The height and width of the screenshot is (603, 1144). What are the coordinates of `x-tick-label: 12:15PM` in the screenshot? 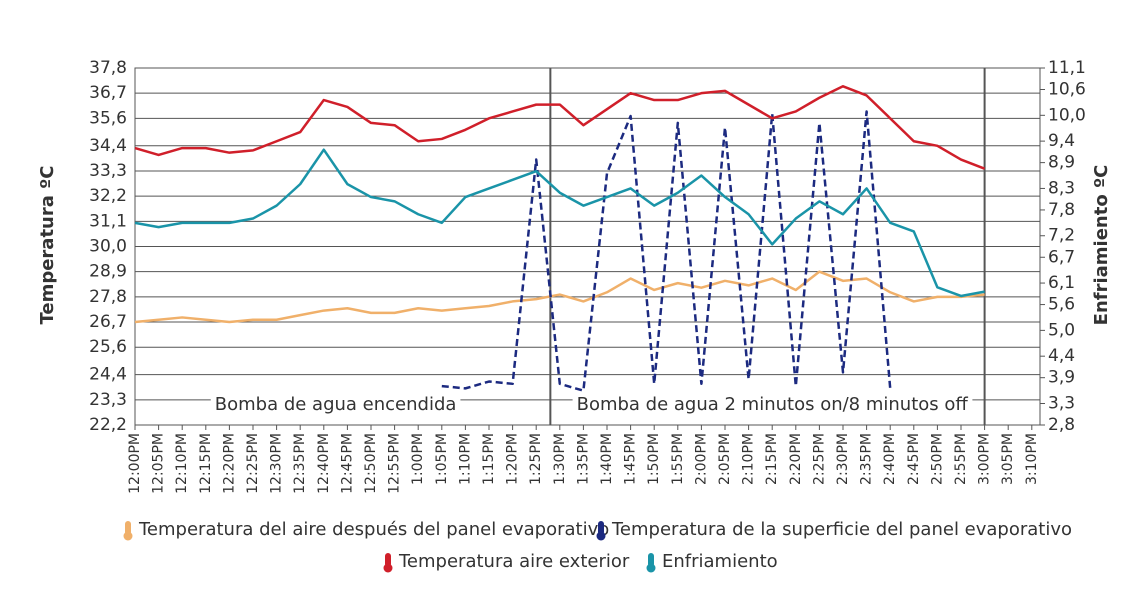 It's located at (206, 463).